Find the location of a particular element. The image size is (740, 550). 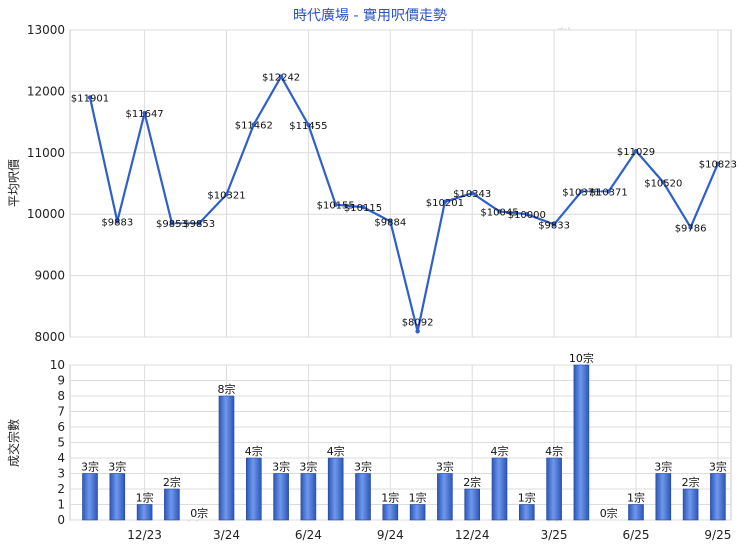

volume-y-tick: 4 is located at coordinates (61, 458).